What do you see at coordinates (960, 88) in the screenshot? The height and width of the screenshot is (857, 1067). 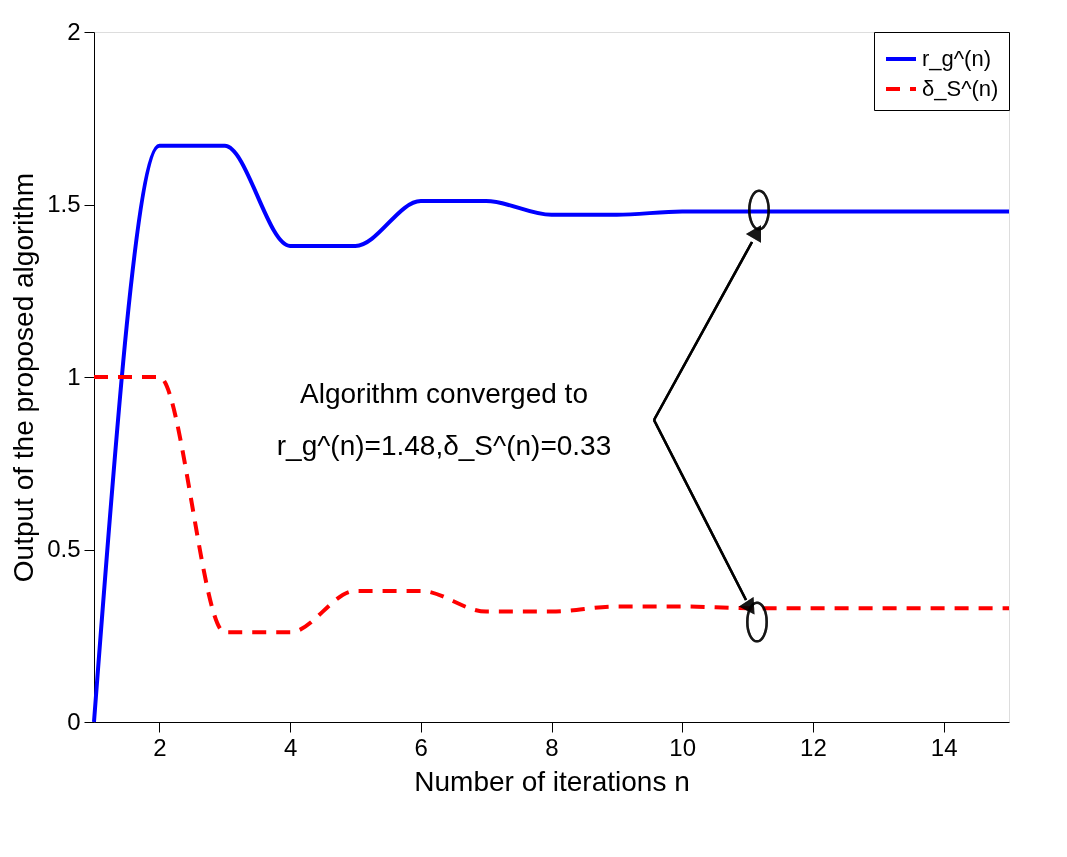 I see `legend-label: δ_S^(n)` at bounding box center [960, 88].